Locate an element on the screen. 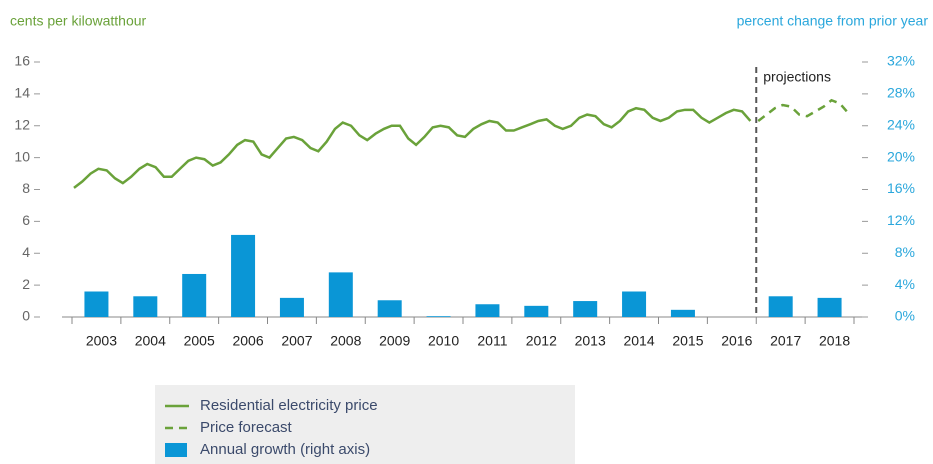  y2-tick-label: 16% is located at coordinates (901, 188).